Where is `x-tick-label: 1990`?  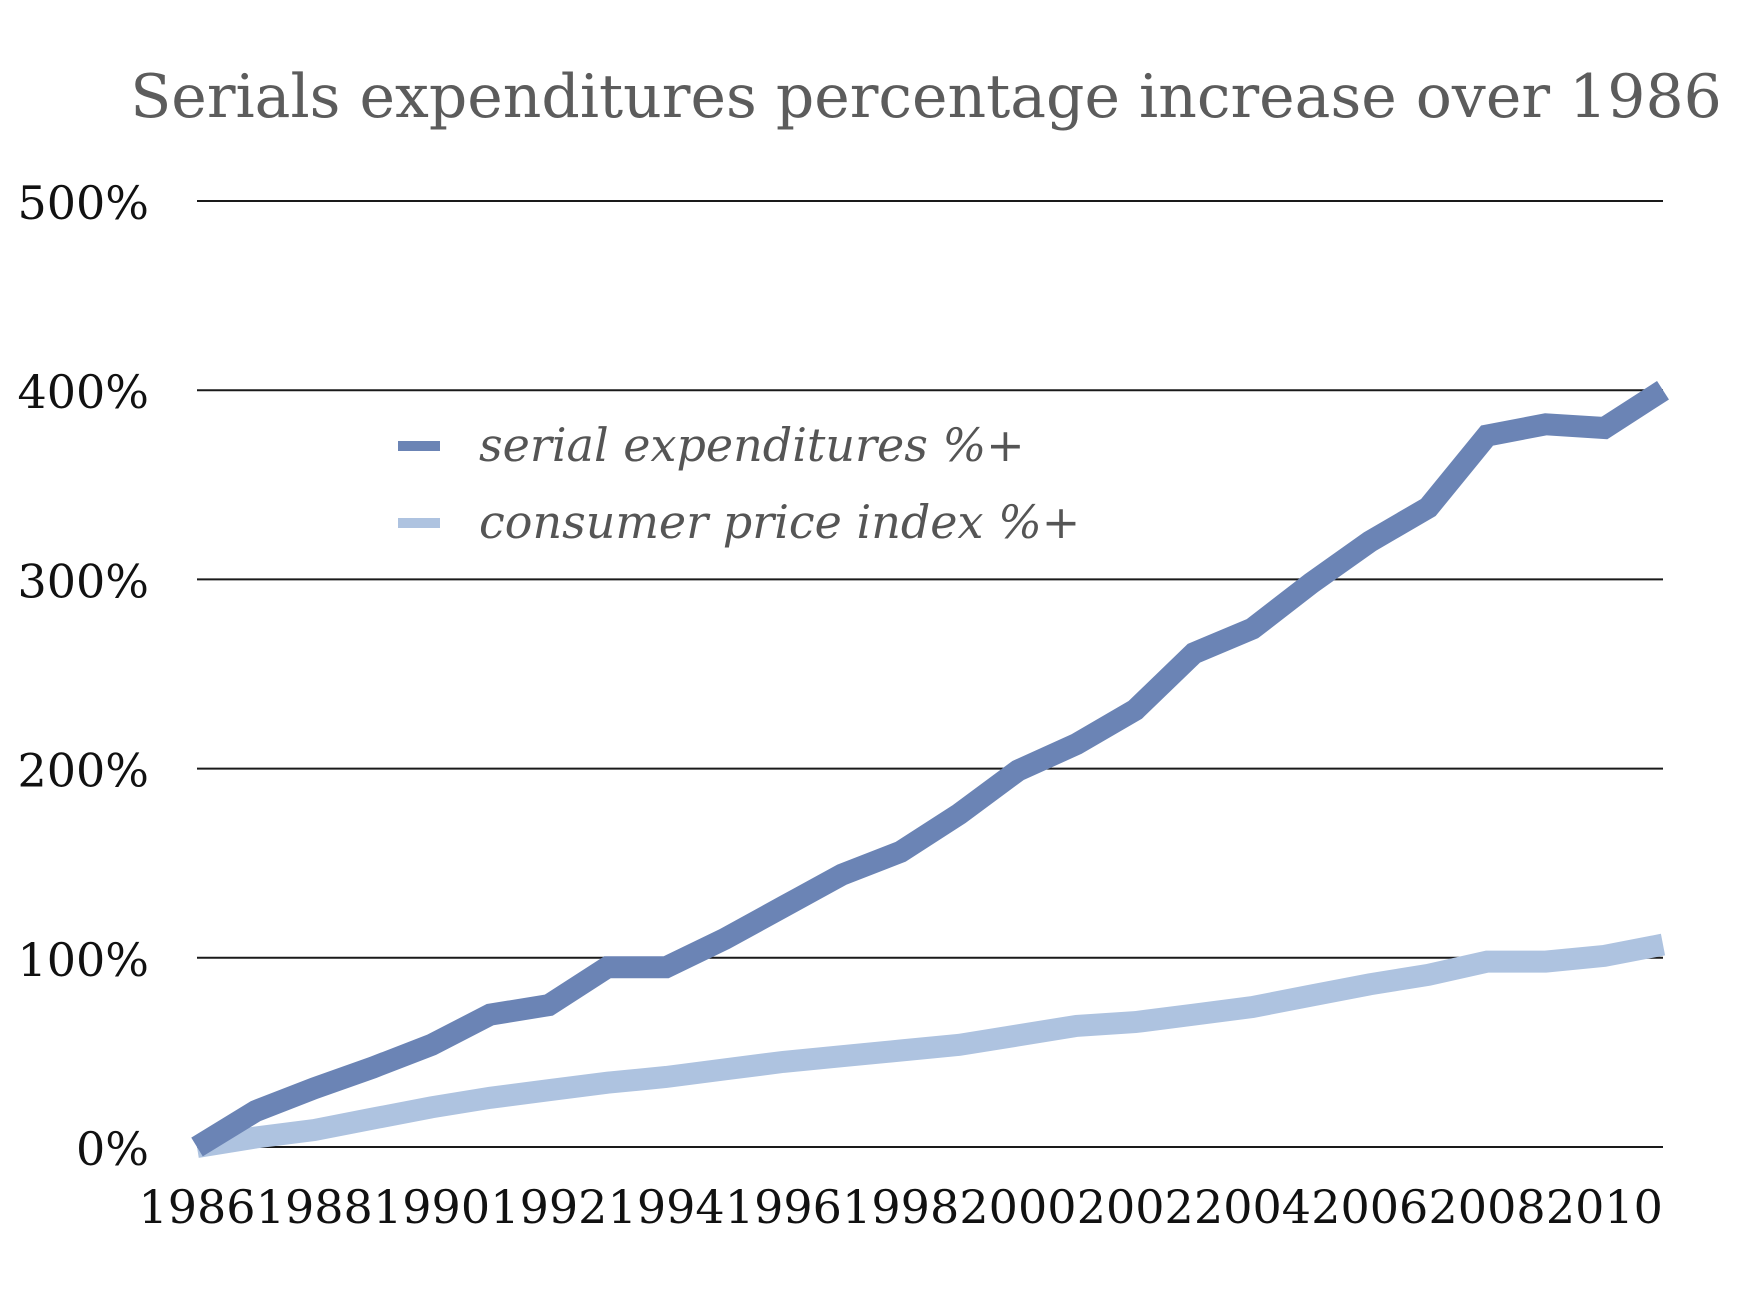 x-tick-label: 1990 is located at coordinates (431, 1207).